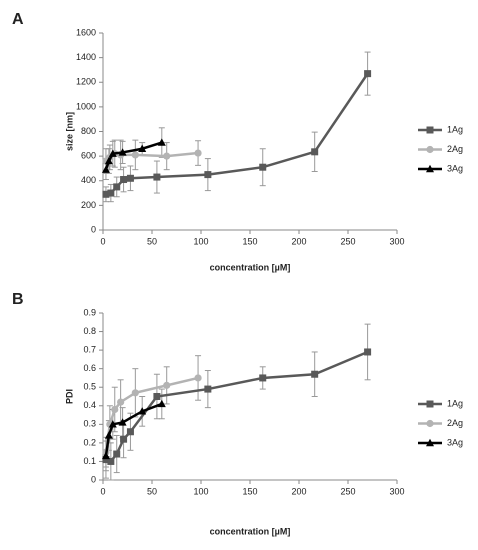 The width and height of the screenshot is (478, 550). I want to click on y-tick-label: 0.2, so click(89, 442).